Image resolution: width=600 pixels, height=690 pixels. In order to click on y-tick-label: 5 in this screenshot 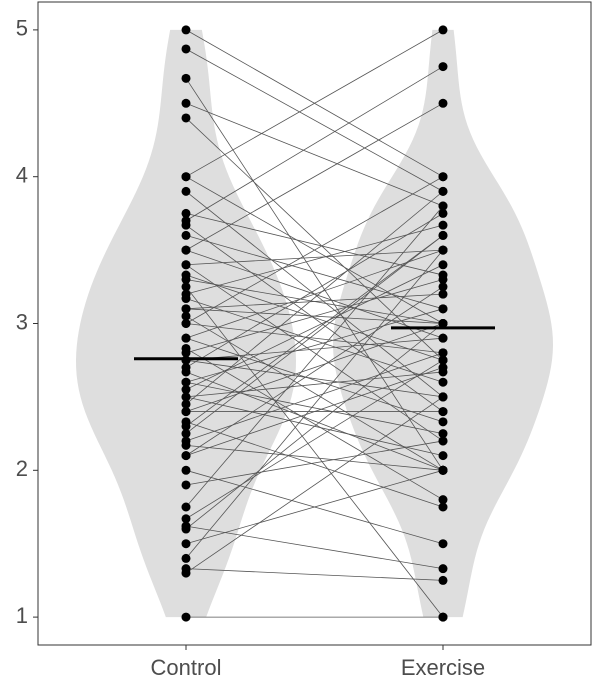, I will do `click(22, 28)`.